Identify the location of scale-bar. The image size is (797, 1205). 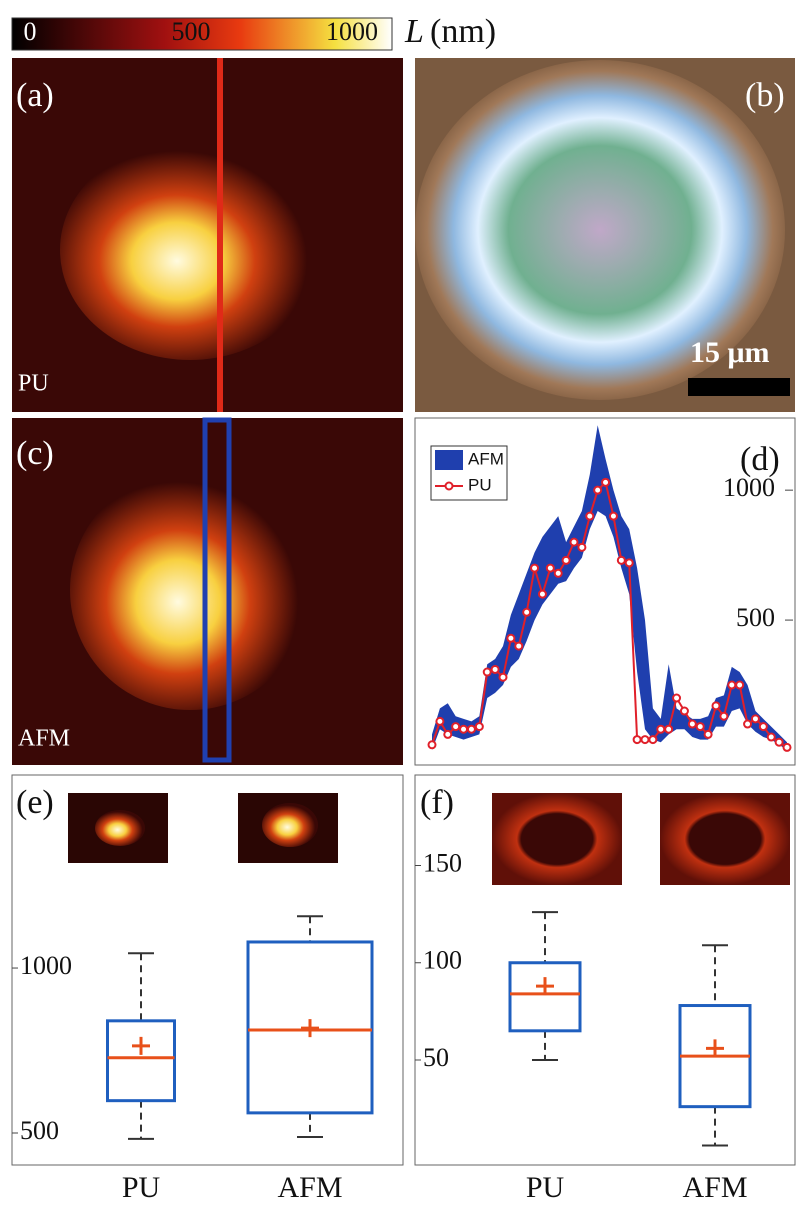
(739, 387).